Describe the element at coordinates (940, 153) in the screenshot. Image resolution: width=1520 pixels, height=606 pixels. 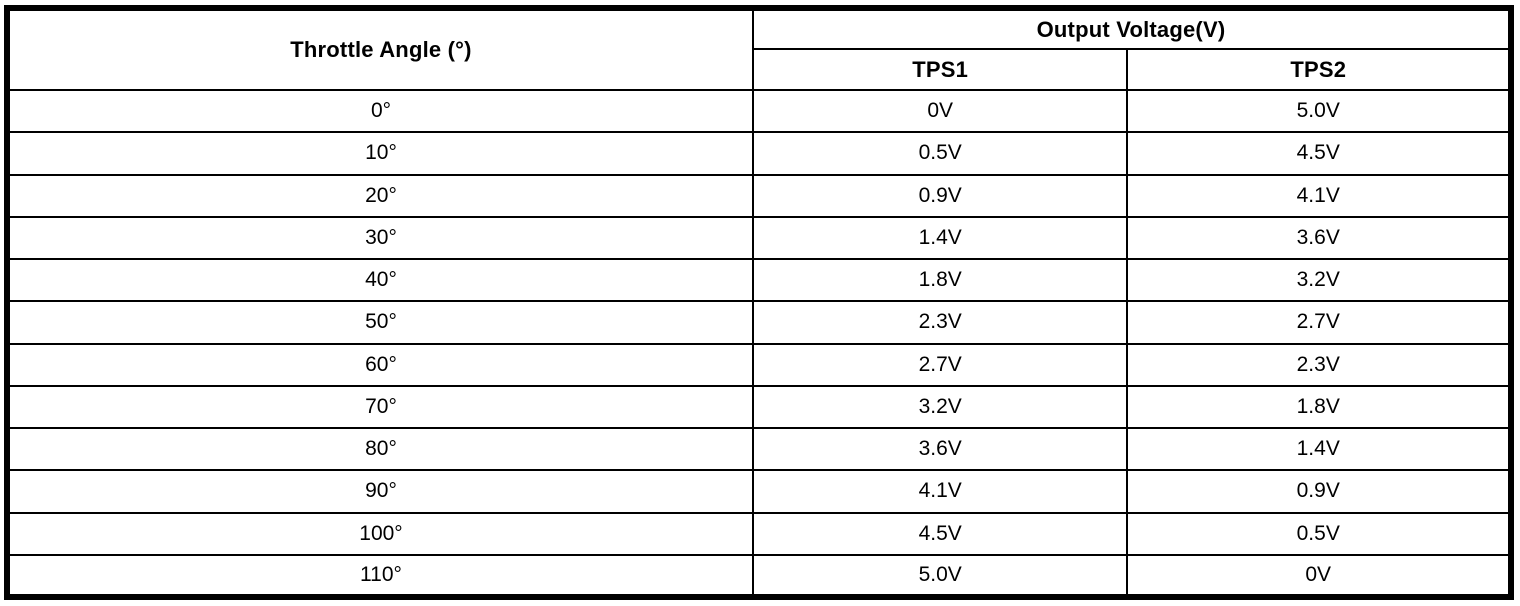
I see `tps1-cell: 0.5V` at that location.